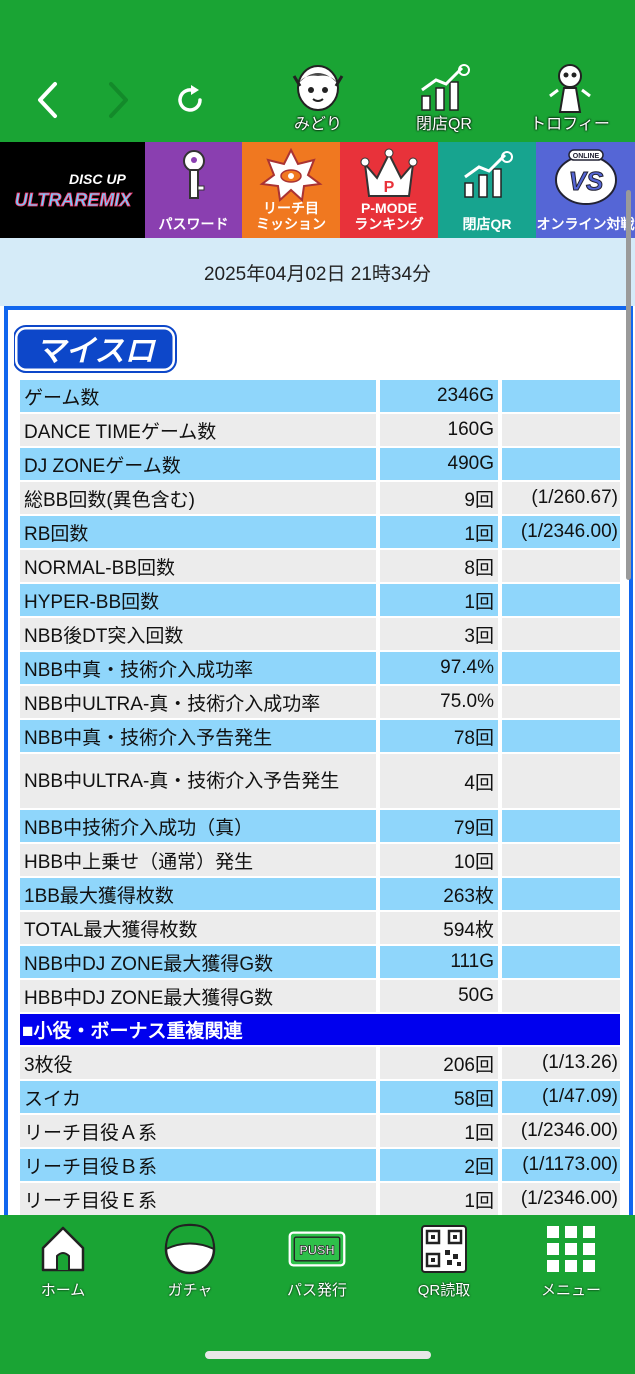 The image size is (635, 1374). I want to click on tile-closing-qr: 閉店QR, so click(487, 190).